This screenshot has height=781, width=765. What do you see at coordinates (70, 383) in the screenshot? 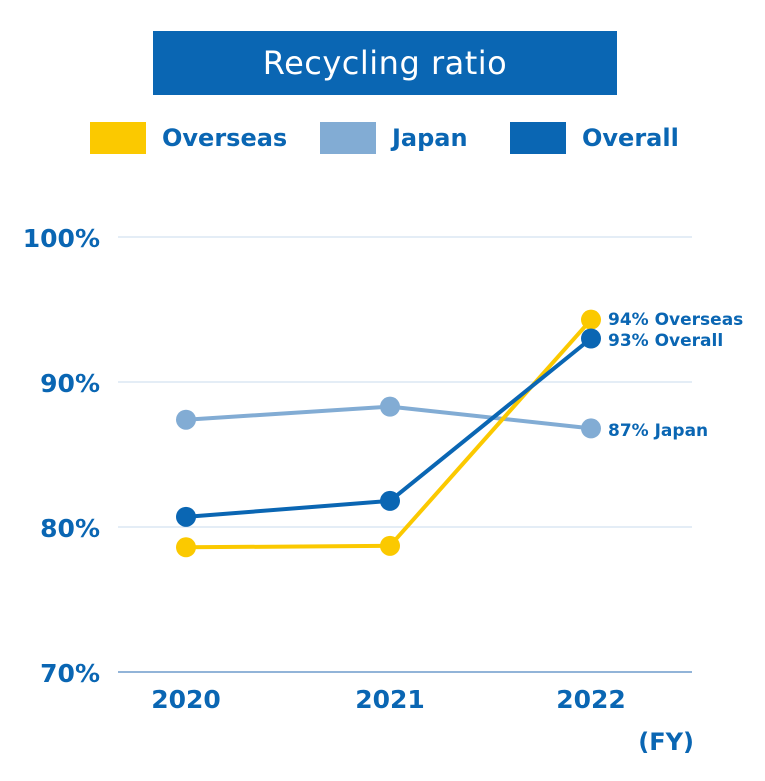
I see `y-tick-label: 90%` at bounding box center [70, 383].